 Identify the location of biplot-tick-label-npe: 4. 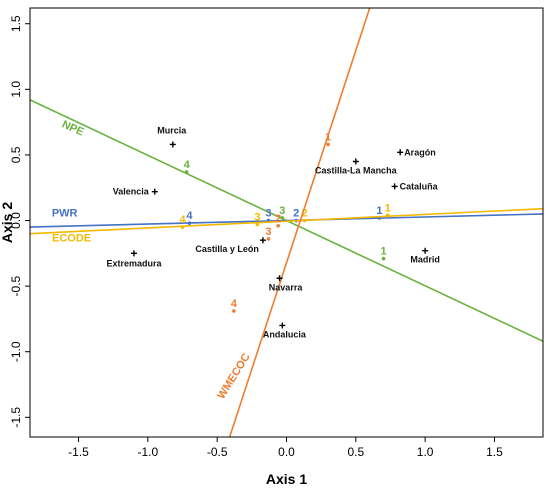
(187, 165).